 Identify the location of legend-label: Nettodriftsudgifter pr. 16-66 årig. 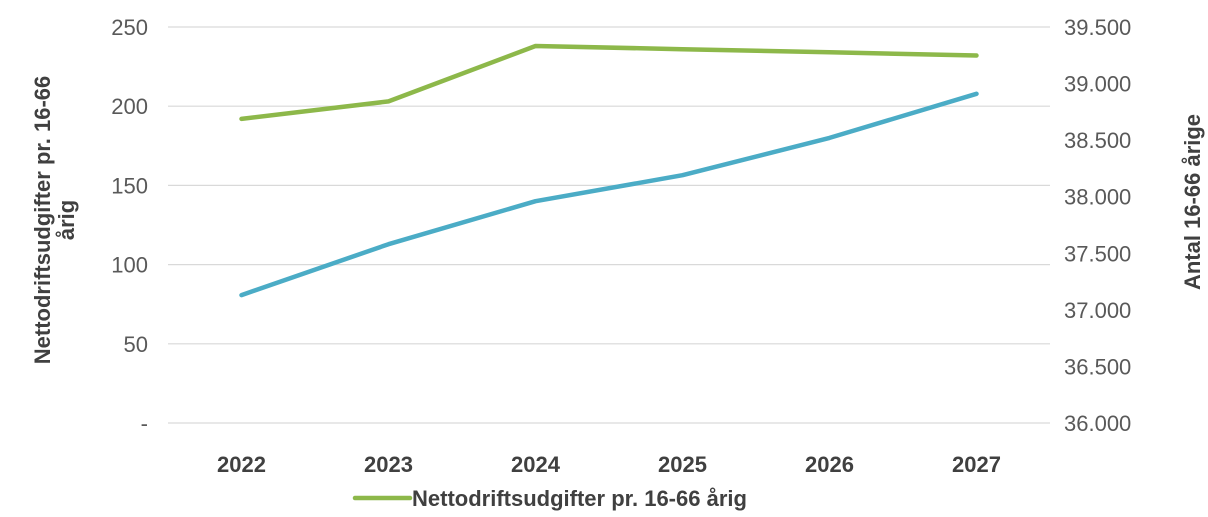
(579, 498).